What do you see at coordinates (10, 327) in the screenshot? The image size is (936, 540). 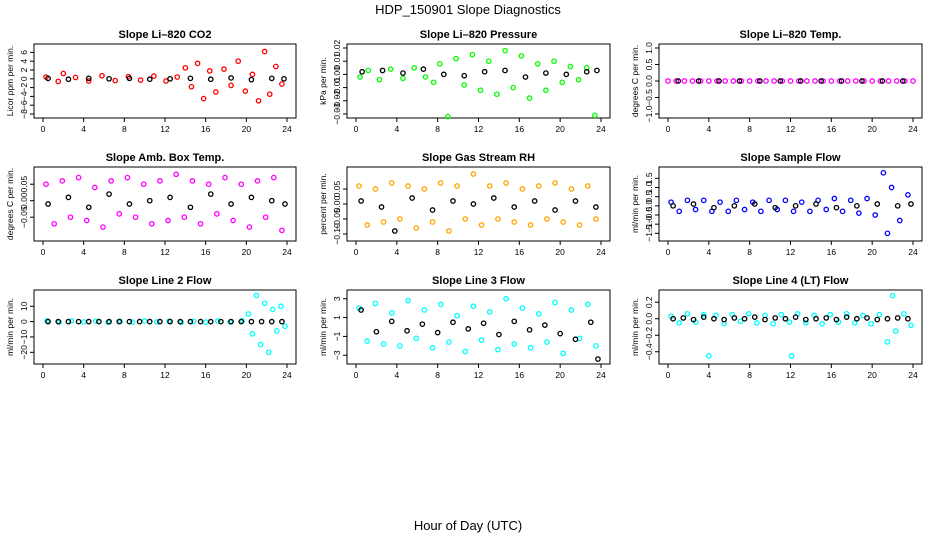 I see `y-axis-label: ml/min per min.` at bounding box center [10, 327].